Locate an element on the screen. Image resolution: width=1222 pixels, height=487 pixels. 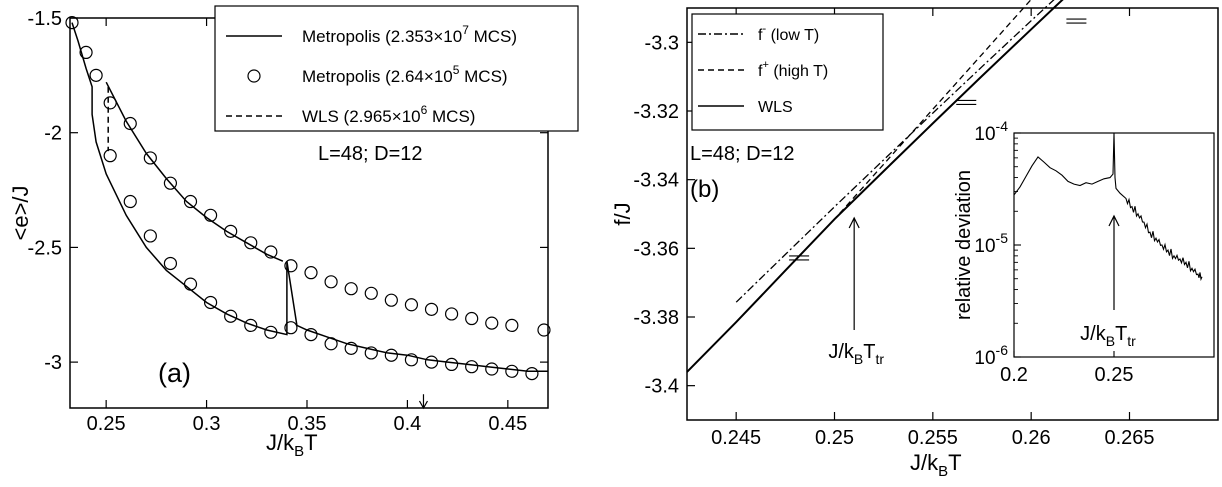
panel-a-xlabel: J/kBT is located at coordinates (292, 445).